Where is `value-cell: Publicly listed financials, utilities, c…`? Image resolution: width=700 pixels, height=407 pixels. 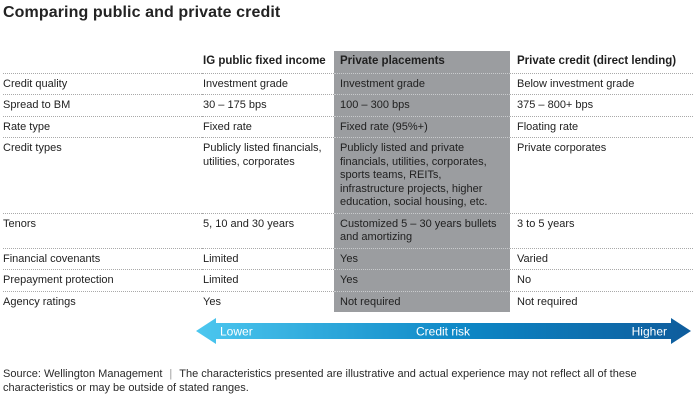
value-cell: Publicly listed financials, utilities, c… is located at coordinates (268, 176).